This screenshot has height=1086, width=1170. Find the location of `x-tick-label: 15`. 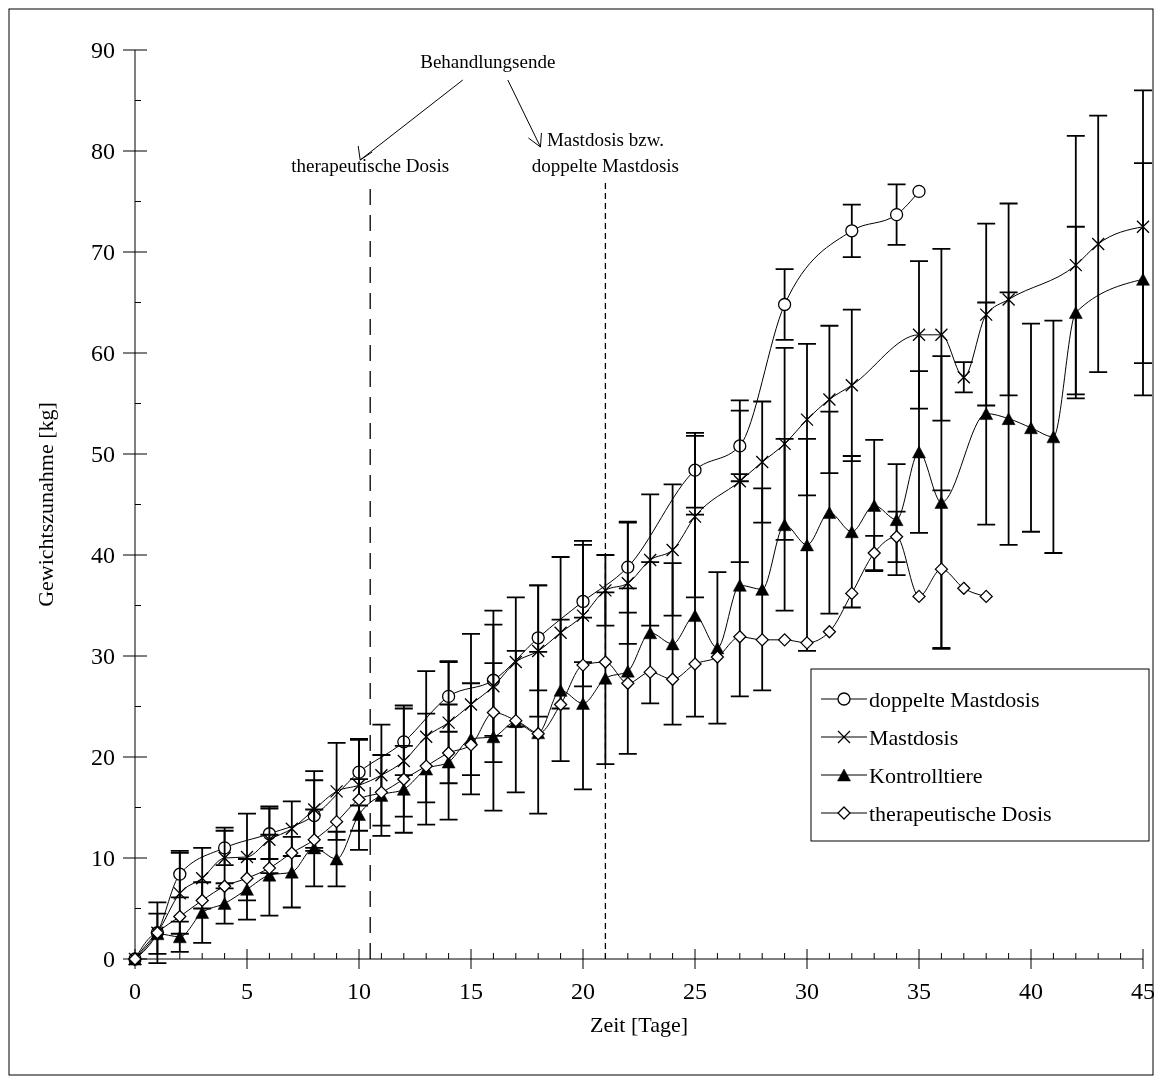

x-tick-label: 15 is located at coordinates (471, 991).